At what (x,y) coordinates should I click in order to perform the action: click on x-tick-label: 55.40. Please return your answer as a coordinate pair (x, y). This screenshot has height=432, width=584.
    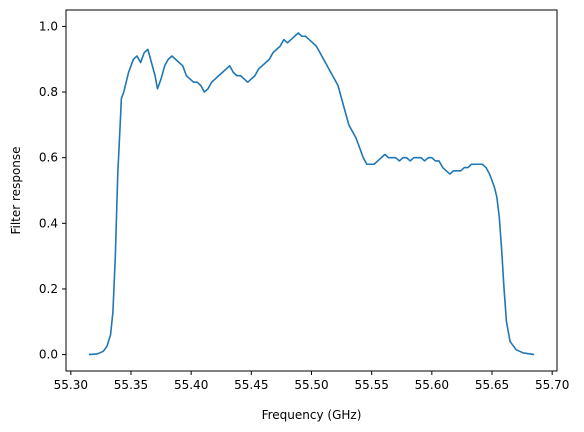
    Looking at the image, I should click on (191, 385).